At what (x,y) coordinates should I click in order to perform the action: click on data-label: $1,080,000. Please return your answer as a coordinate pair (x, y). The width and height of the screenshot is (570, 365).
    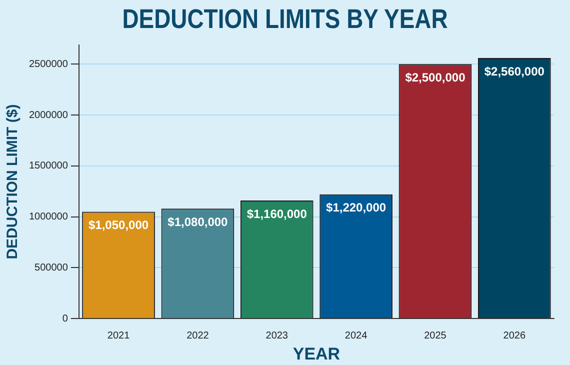
    Looking at the image, I should click on (198, 221).